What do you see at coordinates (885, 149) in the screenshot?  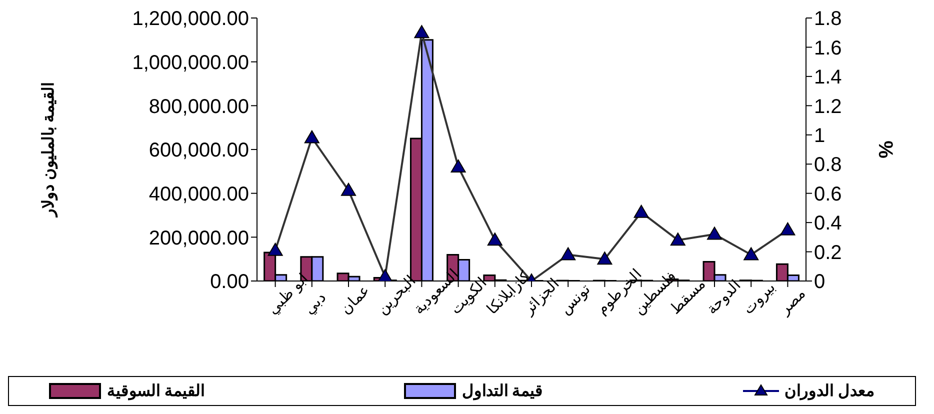 I see `y2-axis-title: %` at bounding box center [885, 149].